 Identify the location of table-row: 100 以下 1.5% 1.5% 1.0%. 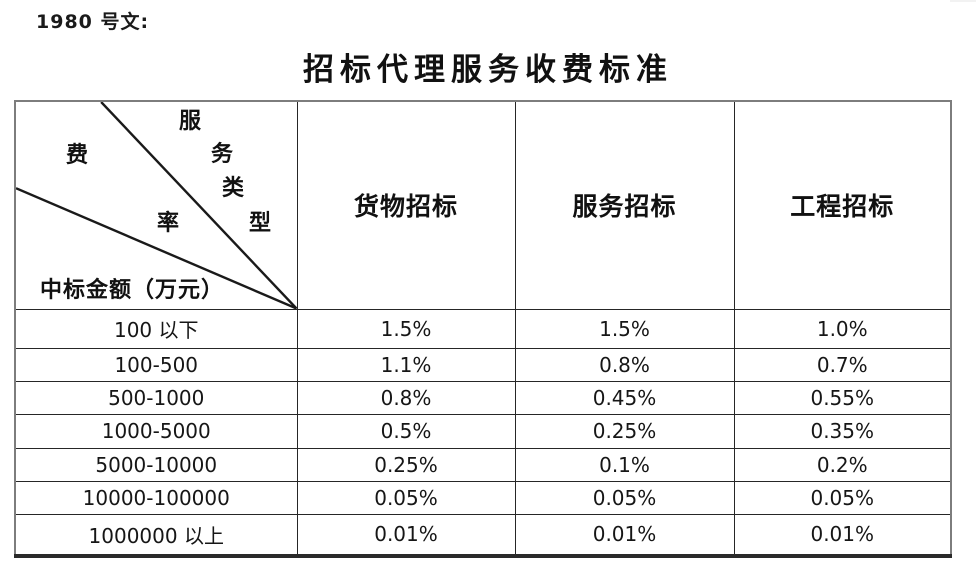
(483, 329).